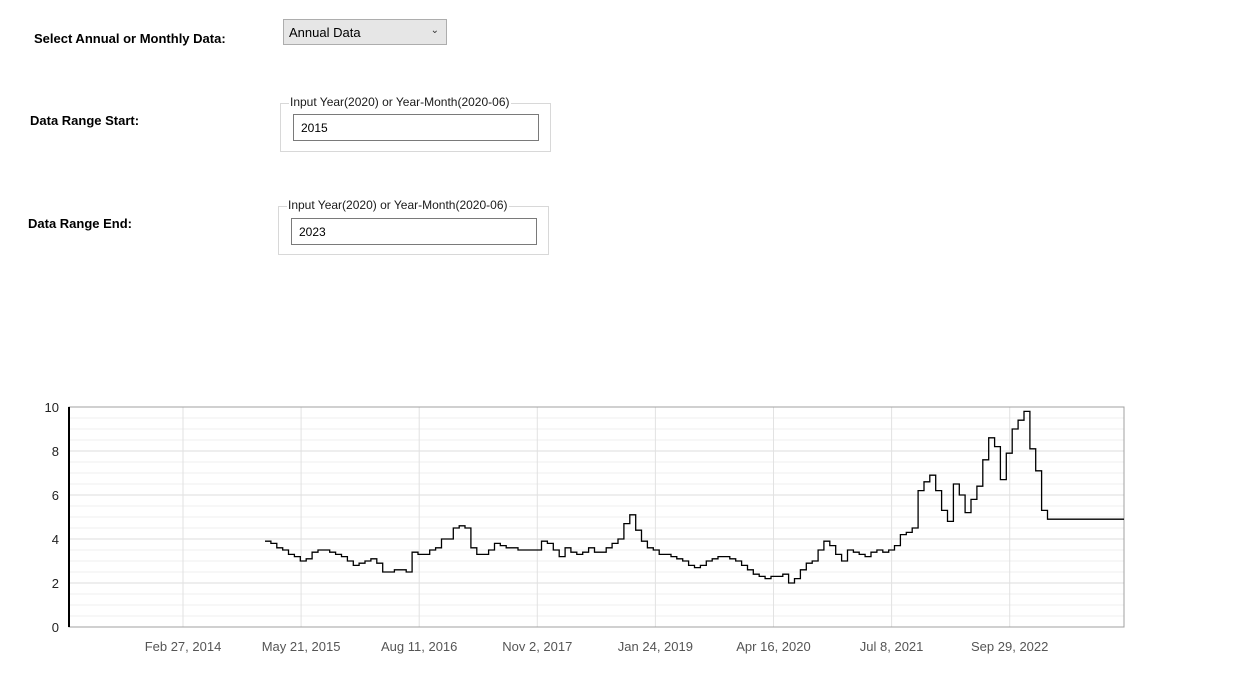 This screenshot has height=698, width=1239. Describe the element at coordinates (130, 38) in the screenshot. I see `mode-label: Select Annual or Monthly Data:` at that location.